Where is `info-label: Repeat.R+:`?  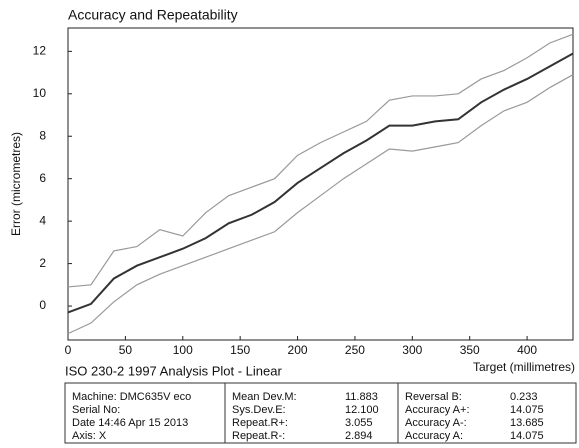
info-label: Repeat.R+: is located at coordinates (260, 423).